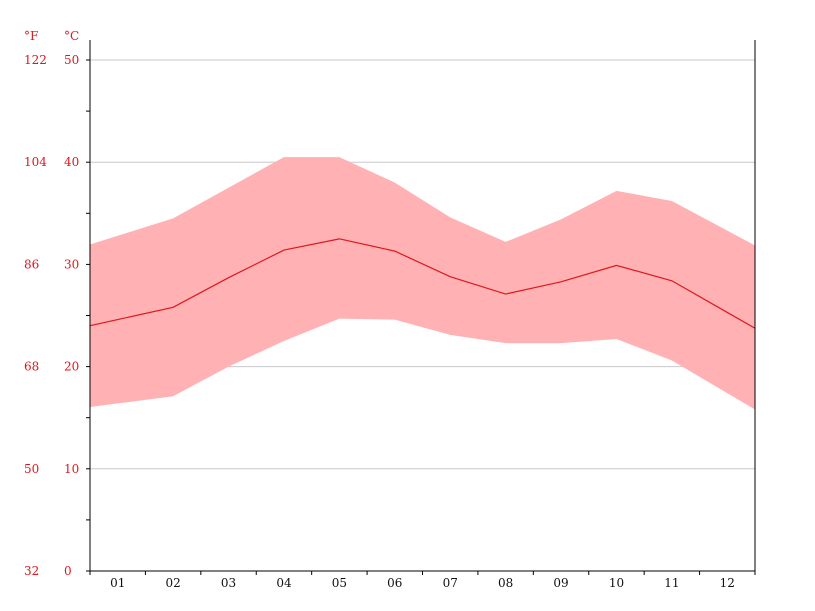 Image resolution: width=815 pixels, height=611 pixels. What do you see at coordinates (35, 60) in the screenshot?
I see `fahrenheit-tick-label: 122` at bounding box center [35, 60].